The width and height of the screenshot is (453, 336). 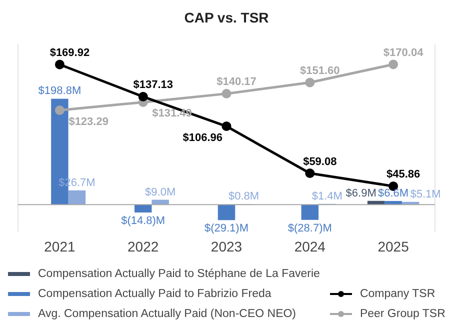 I want to click on legend-label: Compensation Actually Paid to Fabrizio Freda, so click(x=155, y=294).